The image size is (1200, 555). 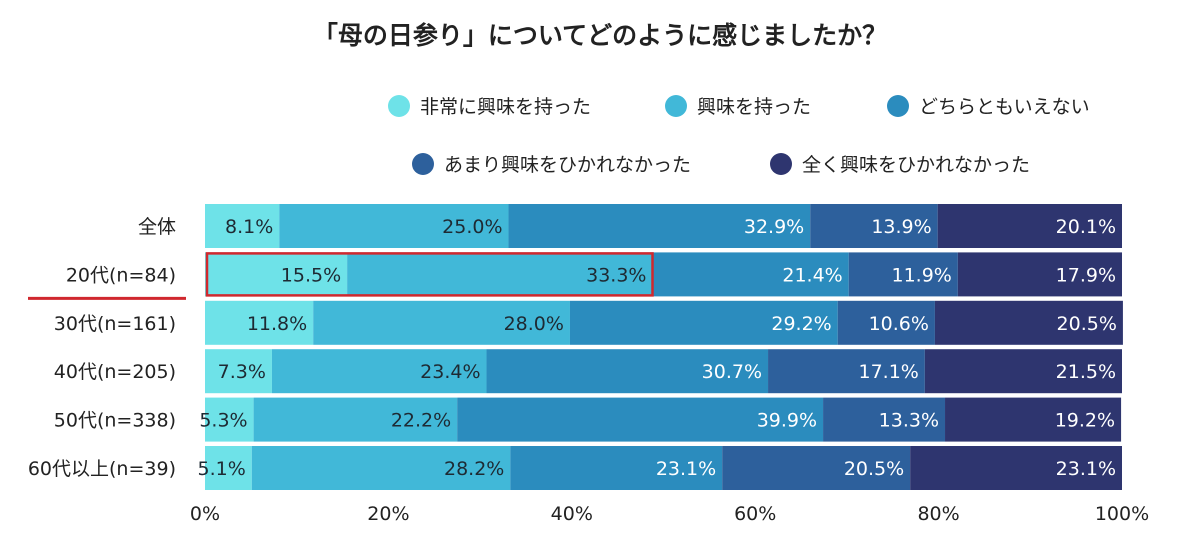 I want to click on data-label: 17.1%, so click(x=888, y=372).